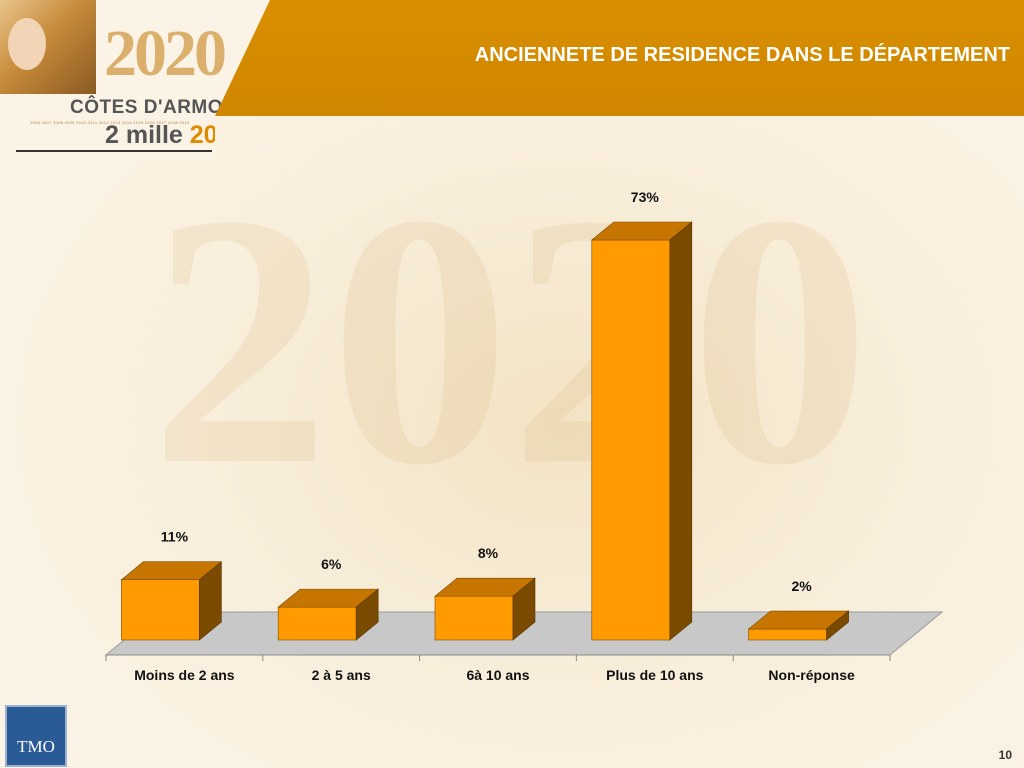 The height and width of the screenshot is (768, 1024). Describe the element at coordinates (654, 675) in the screenshot. I see `x-tick-label: Plus de 10 ans` at that location.